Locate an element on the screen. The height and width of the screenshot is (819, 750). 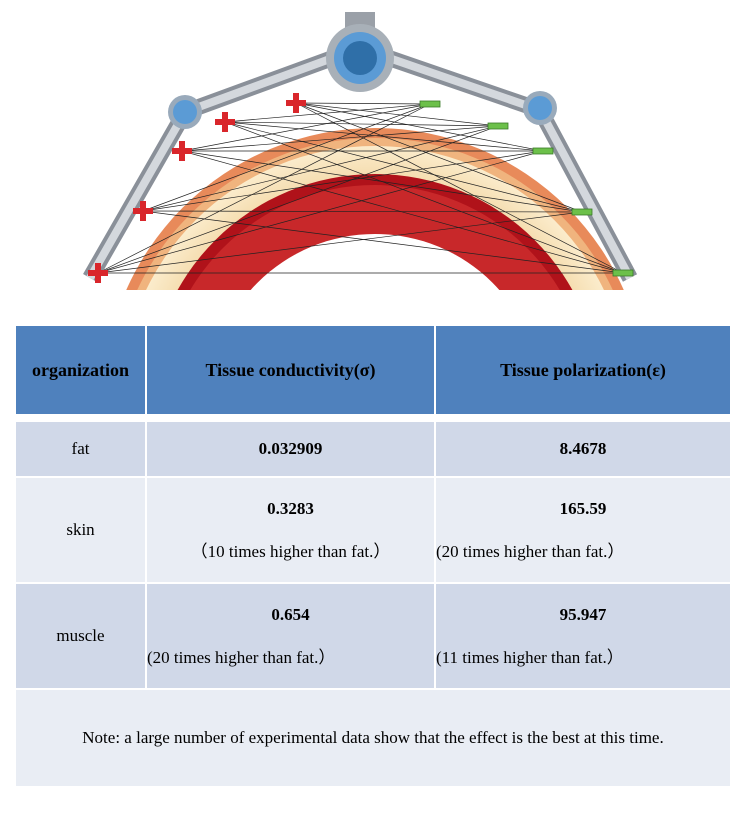
header-cell: Tissue polarization(ε) is located at coordinates (583, 370).